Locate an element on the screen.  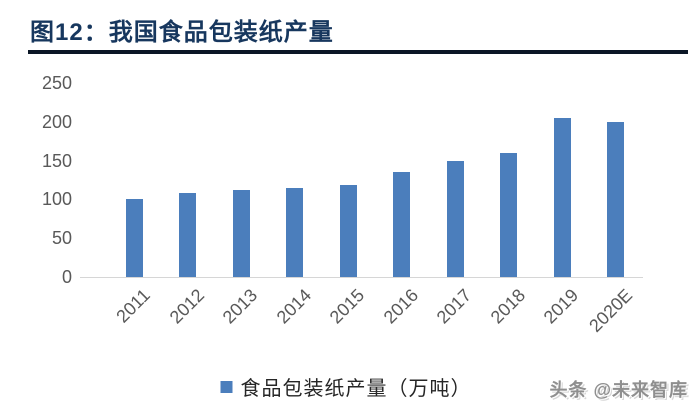
x-tick-label-2011: 2011 is located at coordinates (133, 306).